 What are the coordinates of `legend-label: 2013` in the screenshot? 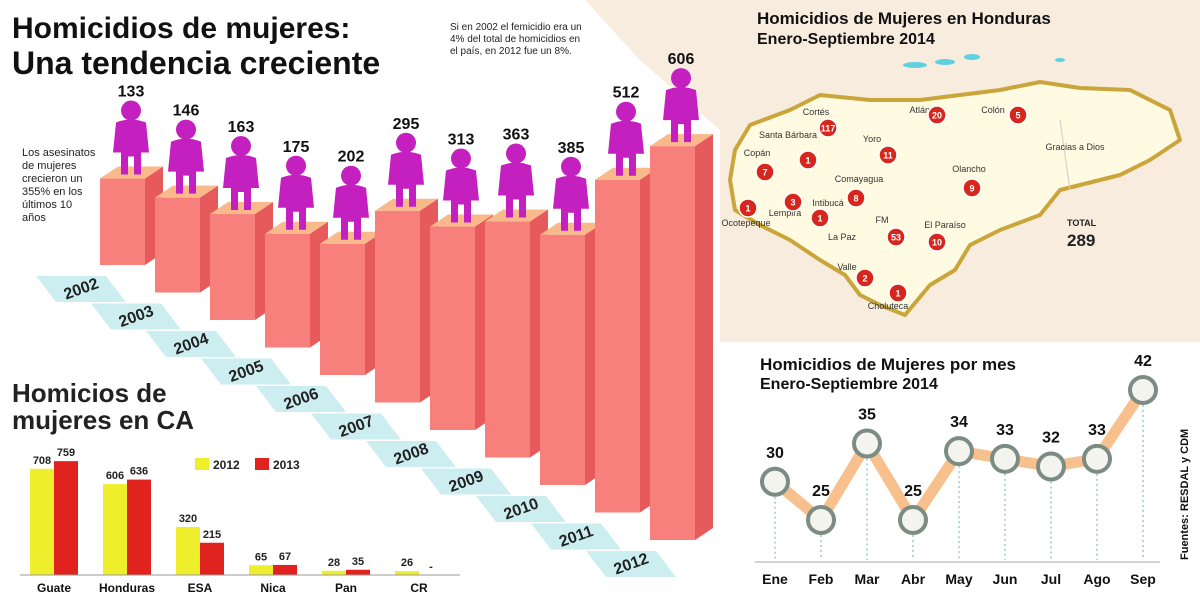 It's located at (286, 465).